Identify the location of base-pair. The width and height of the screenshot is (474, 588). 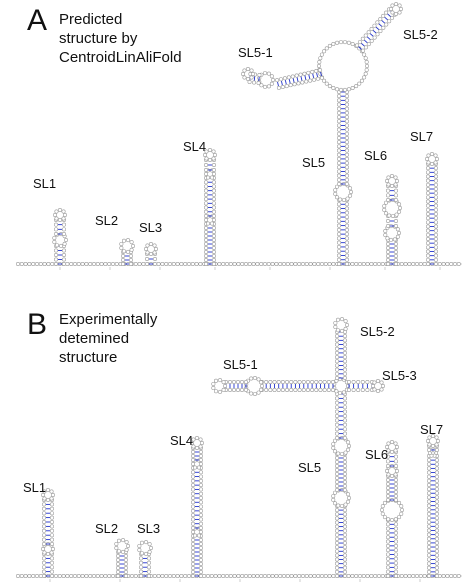
(321, 74).